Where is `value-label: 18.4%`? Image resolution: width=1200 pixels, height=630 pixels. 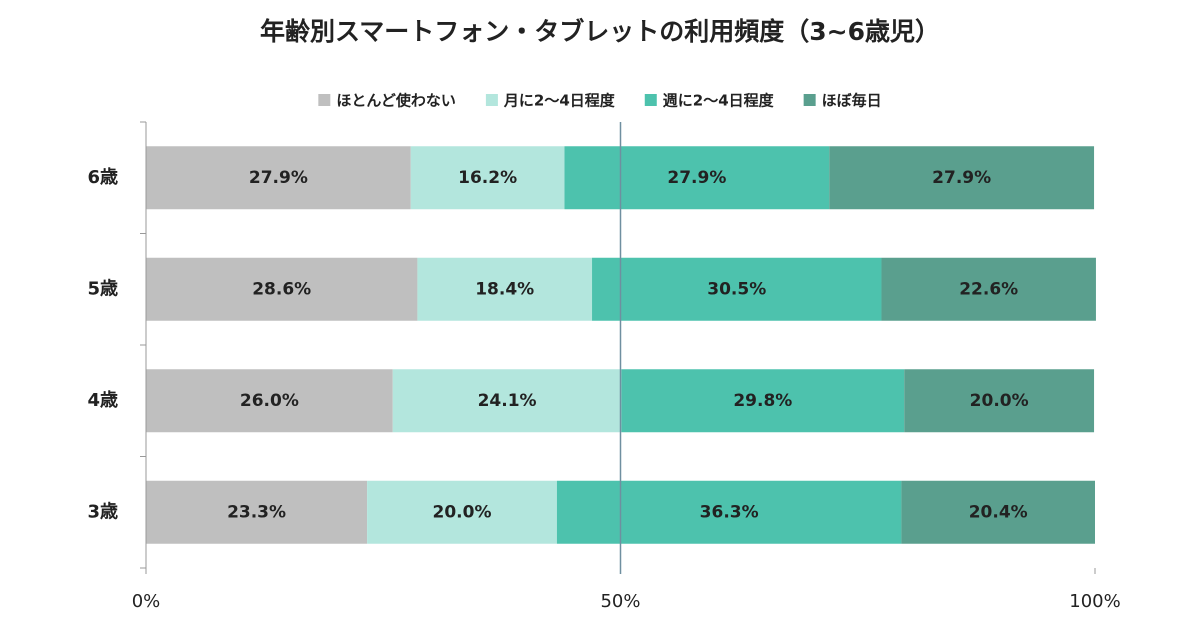
value-label: 18.4% is located at coordinates (504, 289).